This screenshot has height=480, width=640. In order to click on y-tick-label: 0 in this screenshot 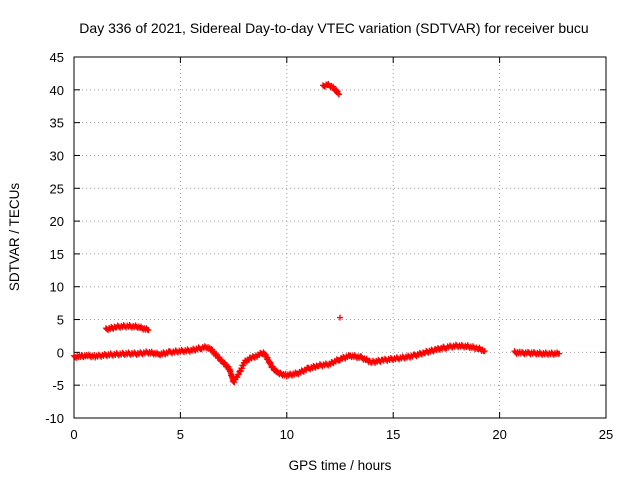, I will do `click(60, 352)`.